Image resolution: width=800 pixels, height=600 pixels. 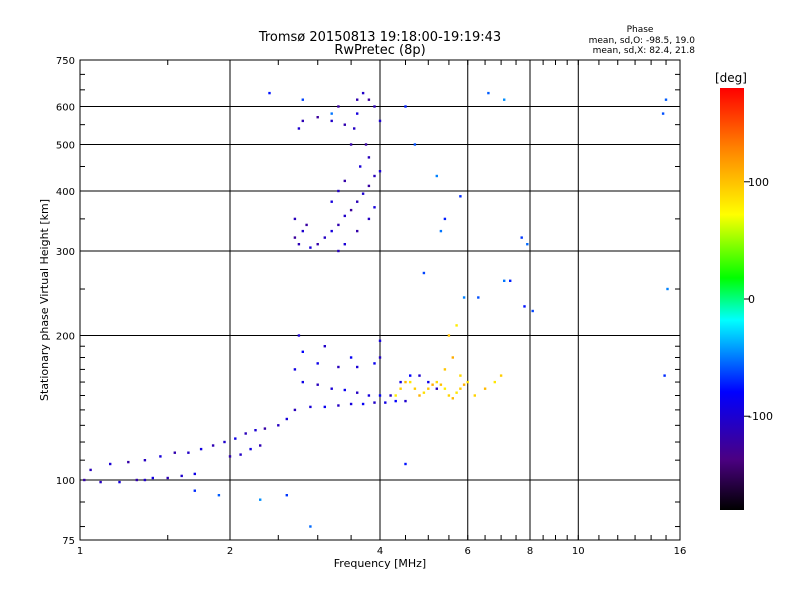 What do you see at coordinates (758, 182) in the screenshot?
I see `colorbar-tick-label: 100` at bounding box center [758, 182].